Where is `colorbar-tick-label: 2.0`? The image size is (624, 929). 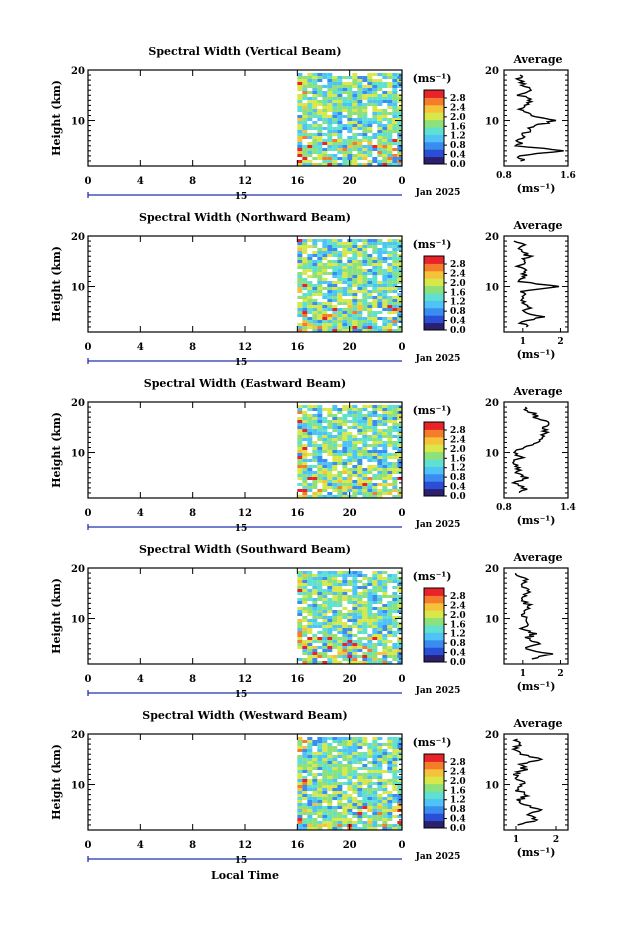 colorbar-tick-label: 2.0 is located at coordinates (458, 782).